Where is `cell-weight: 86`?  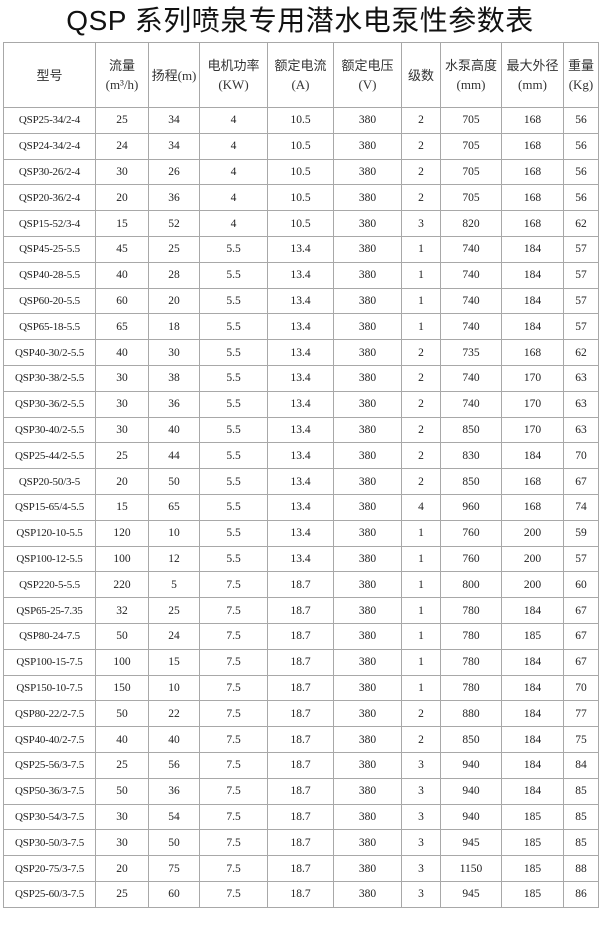 cell-weight: 86 is located at coordinates (581, 894).